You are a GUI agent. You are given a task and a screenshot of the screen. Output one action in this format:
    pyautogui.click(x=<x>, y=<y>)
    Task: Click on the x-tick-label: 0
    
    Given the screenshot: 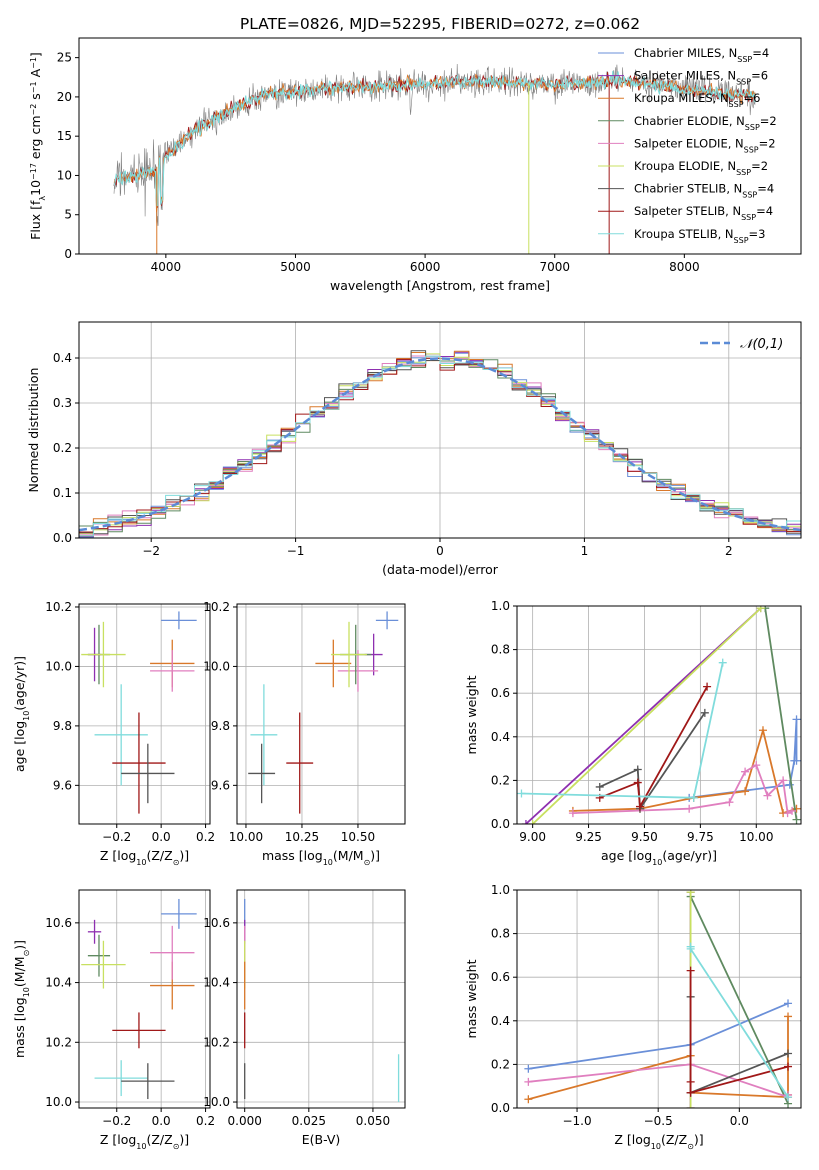 What is the action you would take?
    pyautogui.click(x=440, y=551)
    